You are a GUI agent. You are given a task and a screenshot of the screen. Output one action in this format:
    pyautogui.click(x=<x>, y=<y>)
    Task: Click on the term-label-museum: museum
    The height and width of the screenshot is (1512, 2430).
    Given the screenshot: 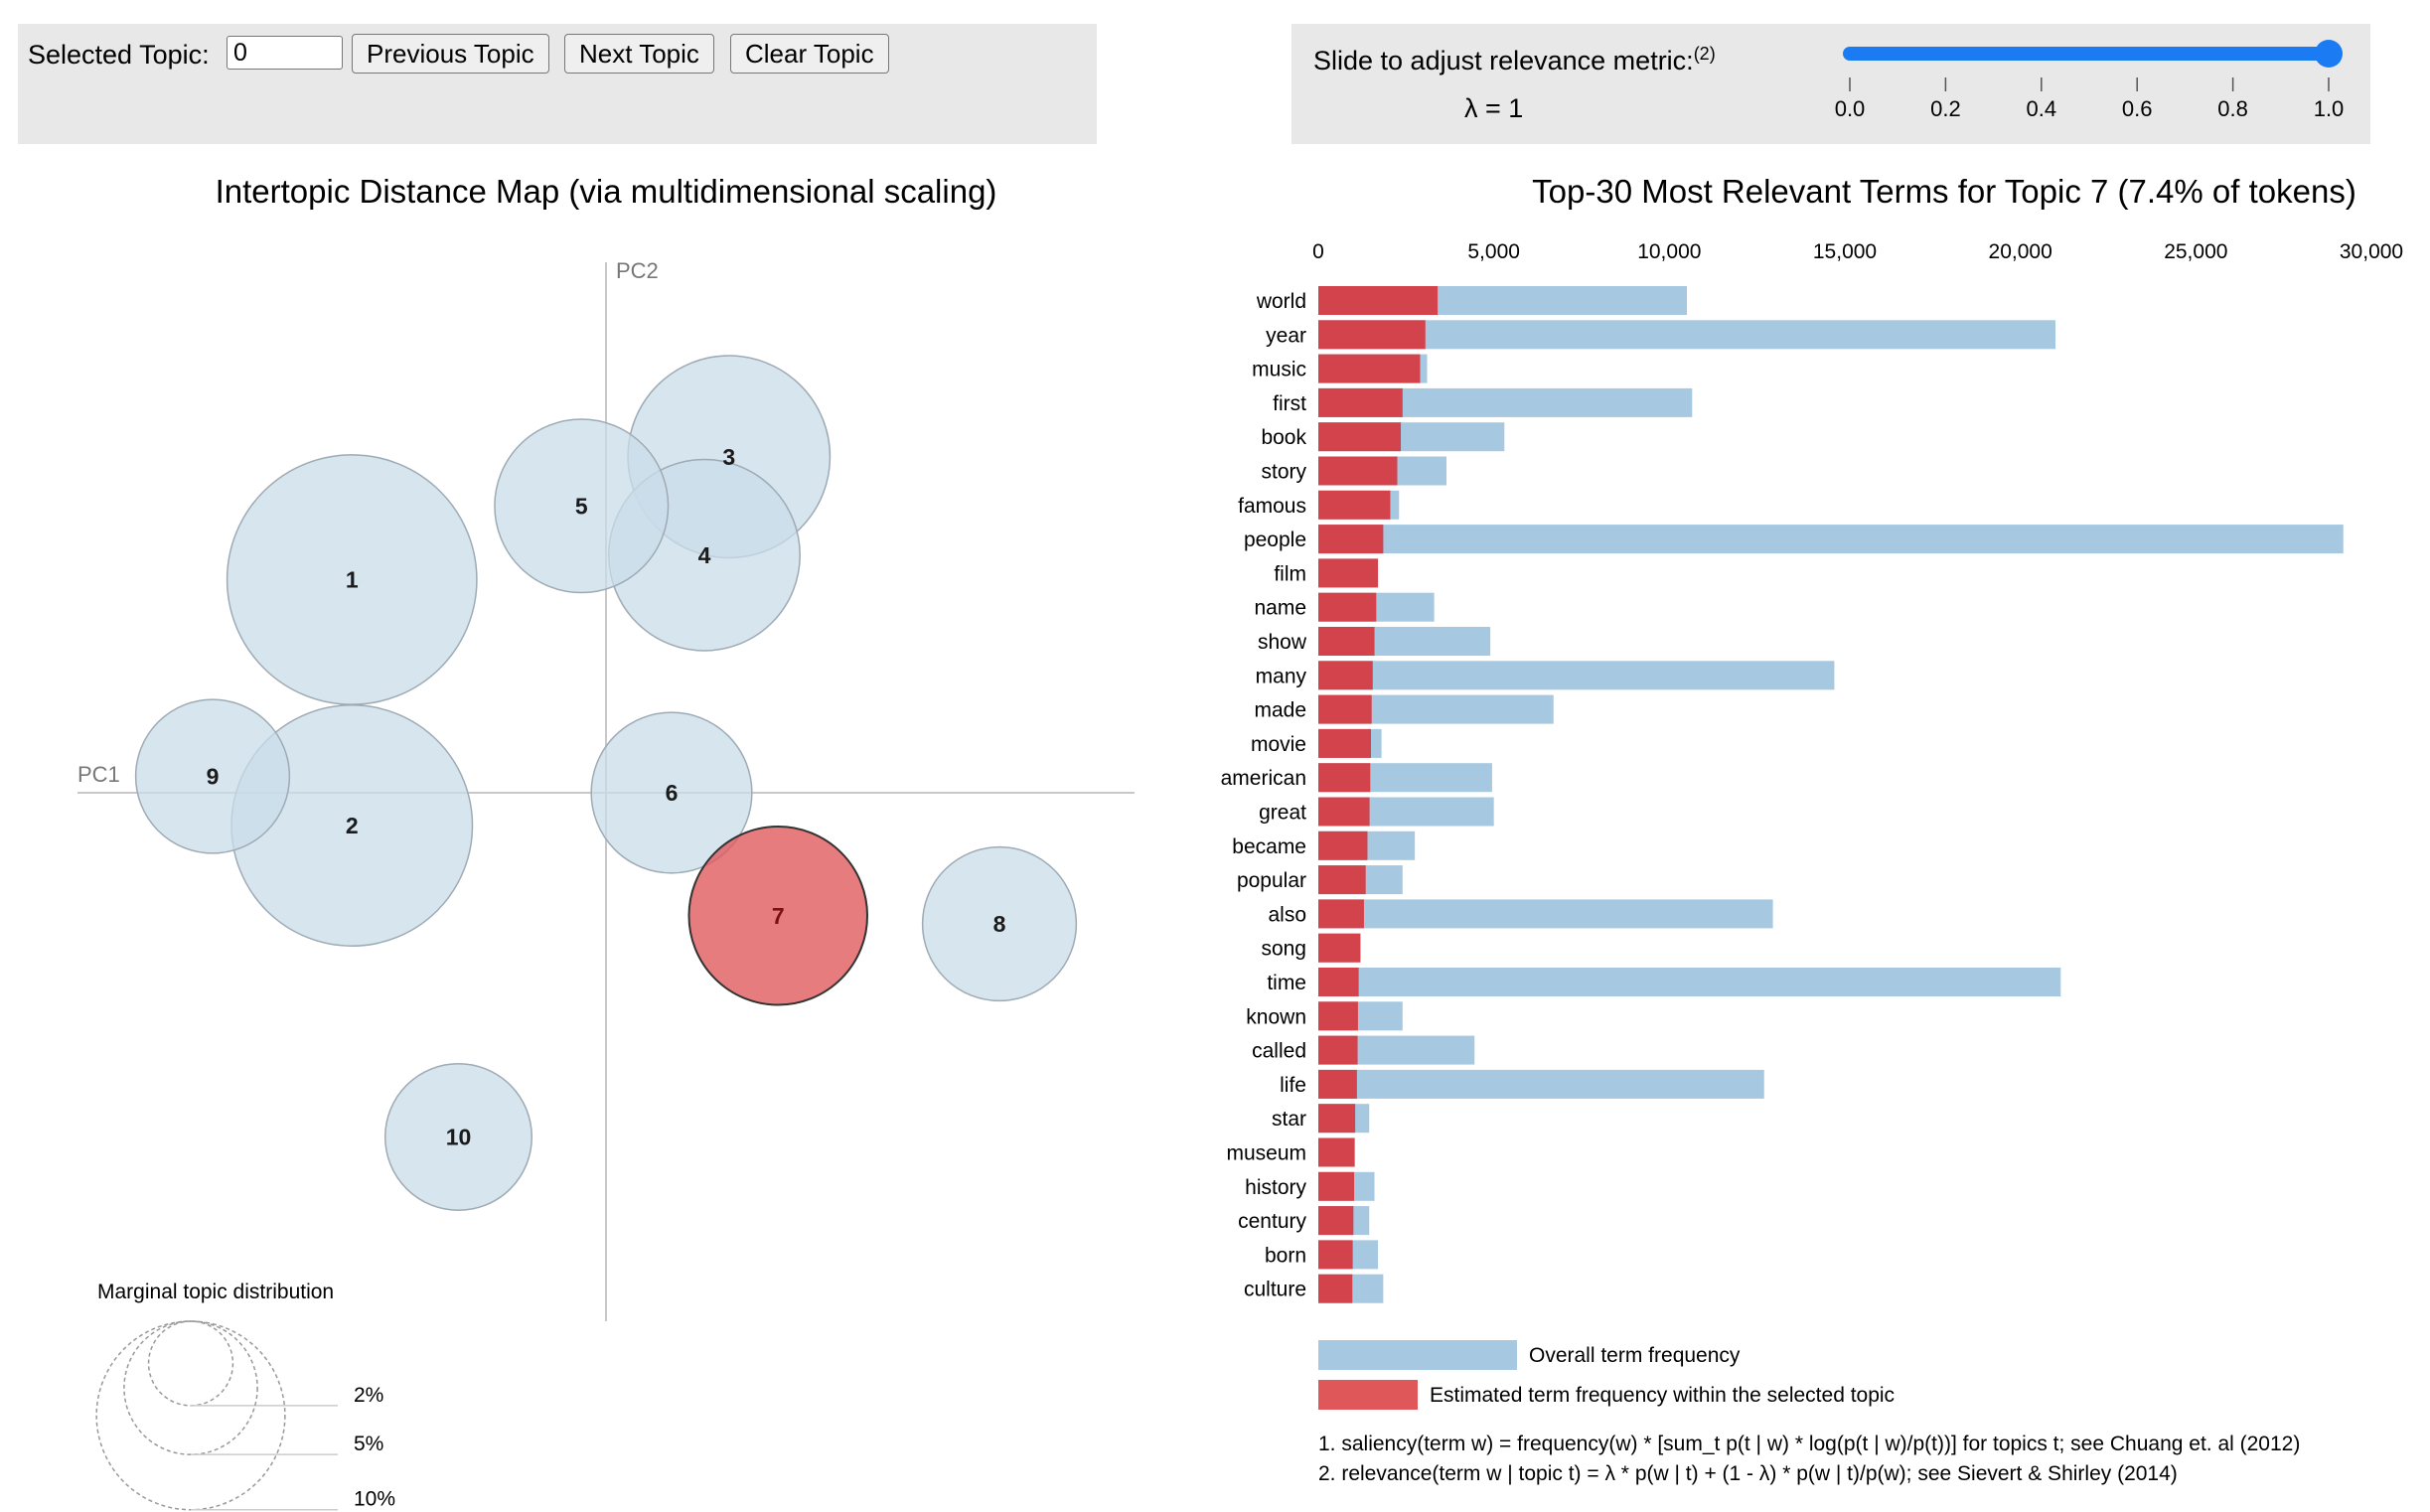 What is the action you would take?
    pyautogui.click(x=1266, y=1153)
    